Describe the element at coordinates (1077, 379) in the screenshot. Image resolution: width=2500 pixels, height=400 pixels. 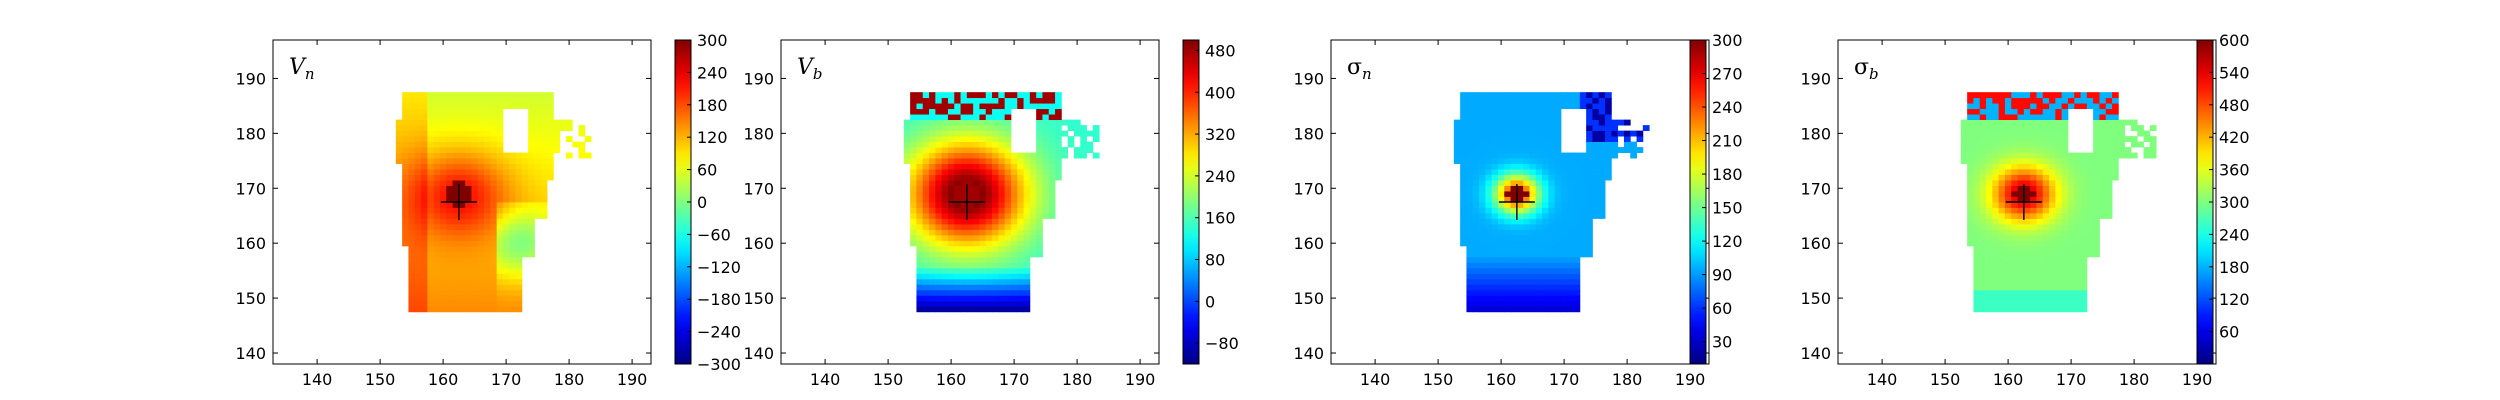
I see `x-tick-label: 180` at that location.